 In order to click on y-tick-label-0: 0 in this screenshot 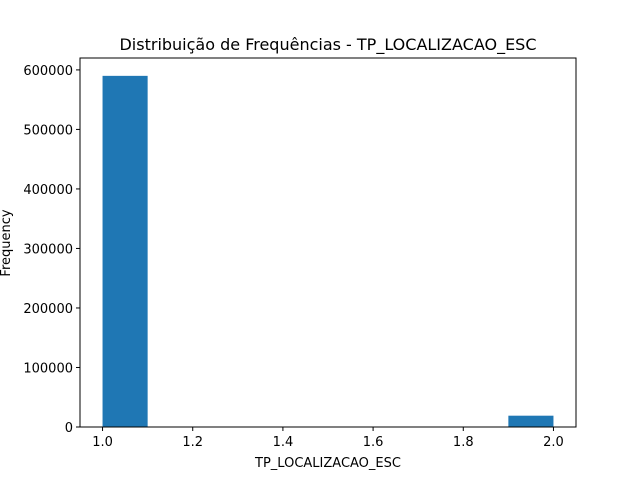, I will do `click(69, 428)`.